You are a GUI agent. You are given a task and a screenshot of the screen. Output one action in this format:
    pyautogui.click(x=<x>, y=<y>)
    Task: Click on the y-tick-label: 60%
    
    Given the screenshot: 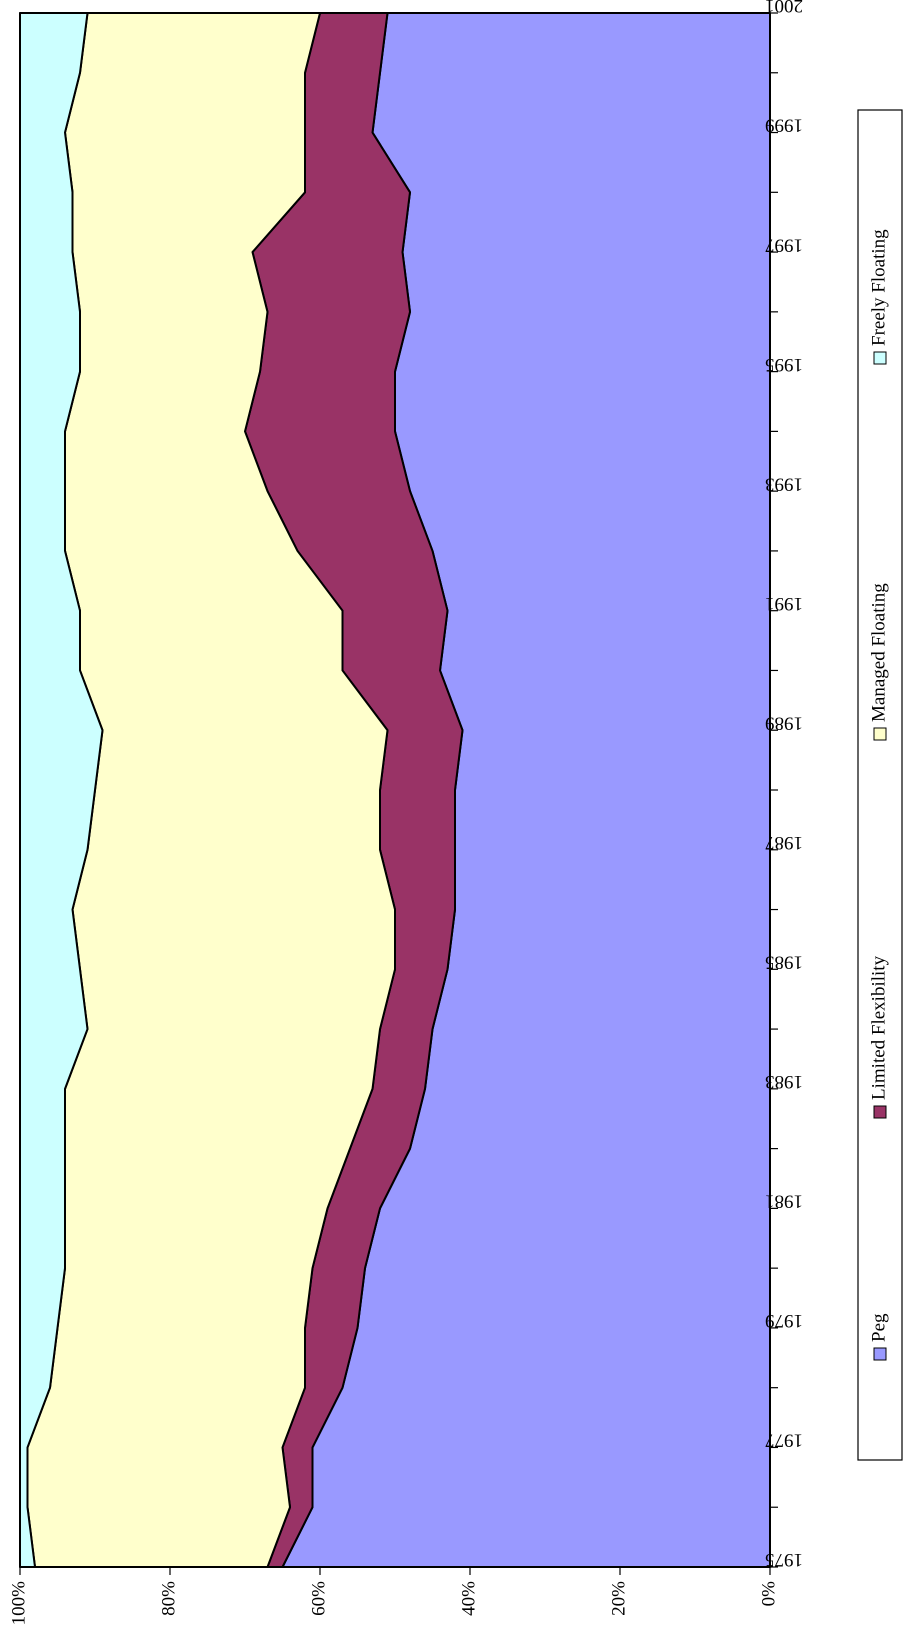 What is the action you would take?
    pyautogui.click(x=318, y=1598)
    